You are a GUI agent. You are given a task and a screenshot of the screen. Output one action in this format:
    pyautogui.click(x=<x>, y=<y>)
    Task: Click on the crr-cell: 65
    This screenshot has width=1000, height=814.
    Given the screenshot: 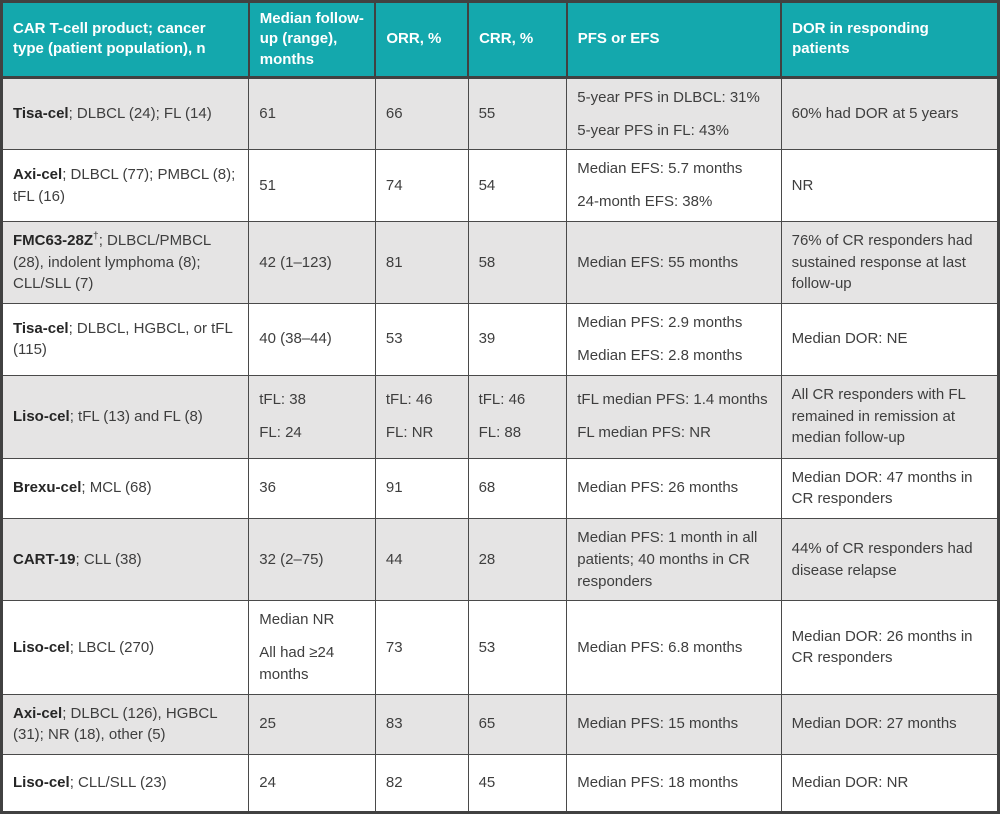 What is the action you would take?
    pyautogui.click(x=517, y=724)
    